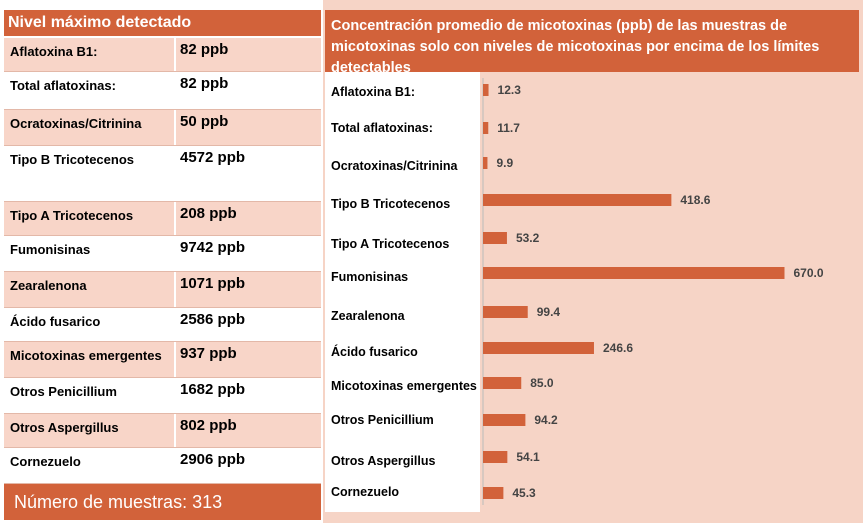  I want to click on data-label: 9.9, so click(504, 163).